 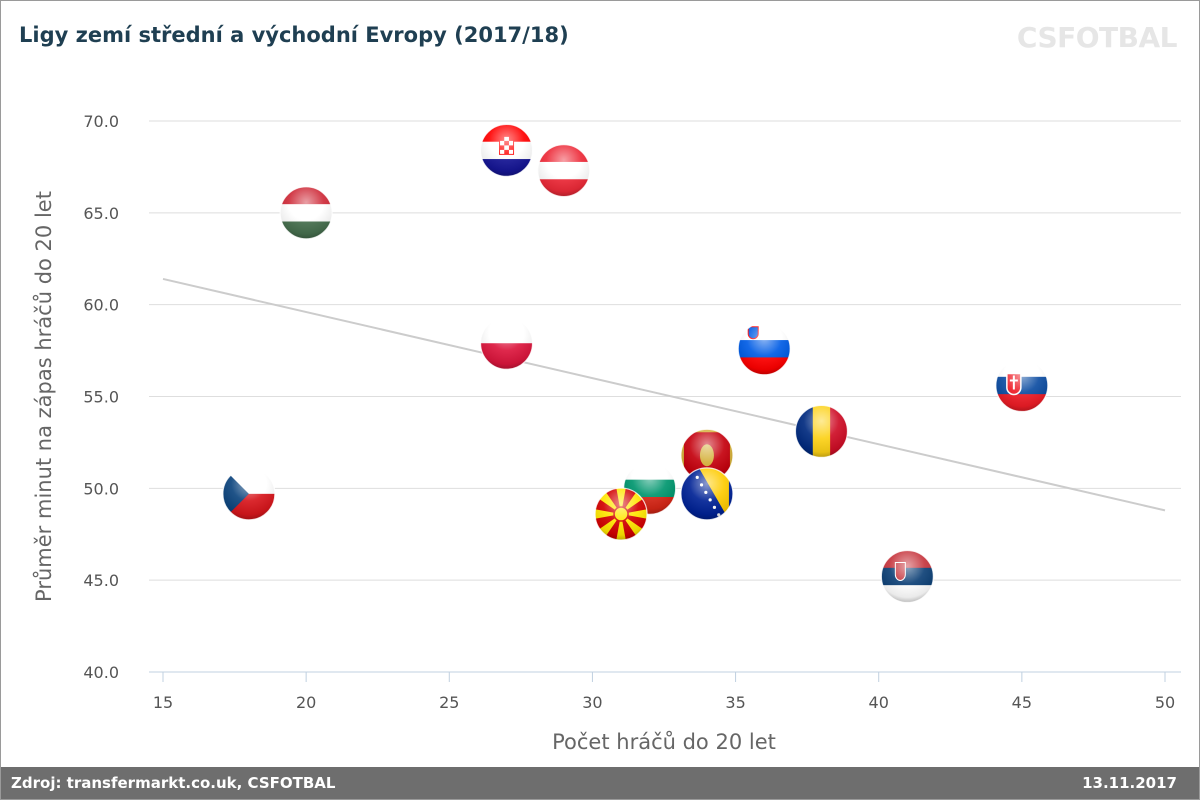 What do you see at coordinates (306, 213) in the screenshot?
I see `flag-marker-hungary` at bounding box center [306, 213].